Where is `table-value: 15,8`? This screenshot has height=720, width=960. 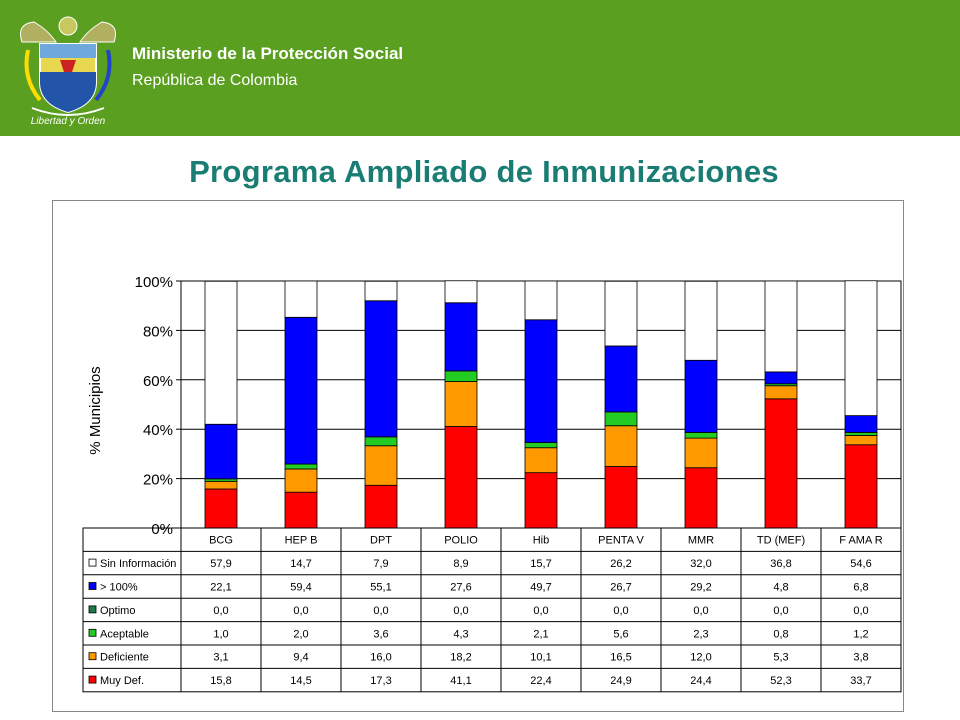
table-value: 15,8 is located at coordinates (220, 681).